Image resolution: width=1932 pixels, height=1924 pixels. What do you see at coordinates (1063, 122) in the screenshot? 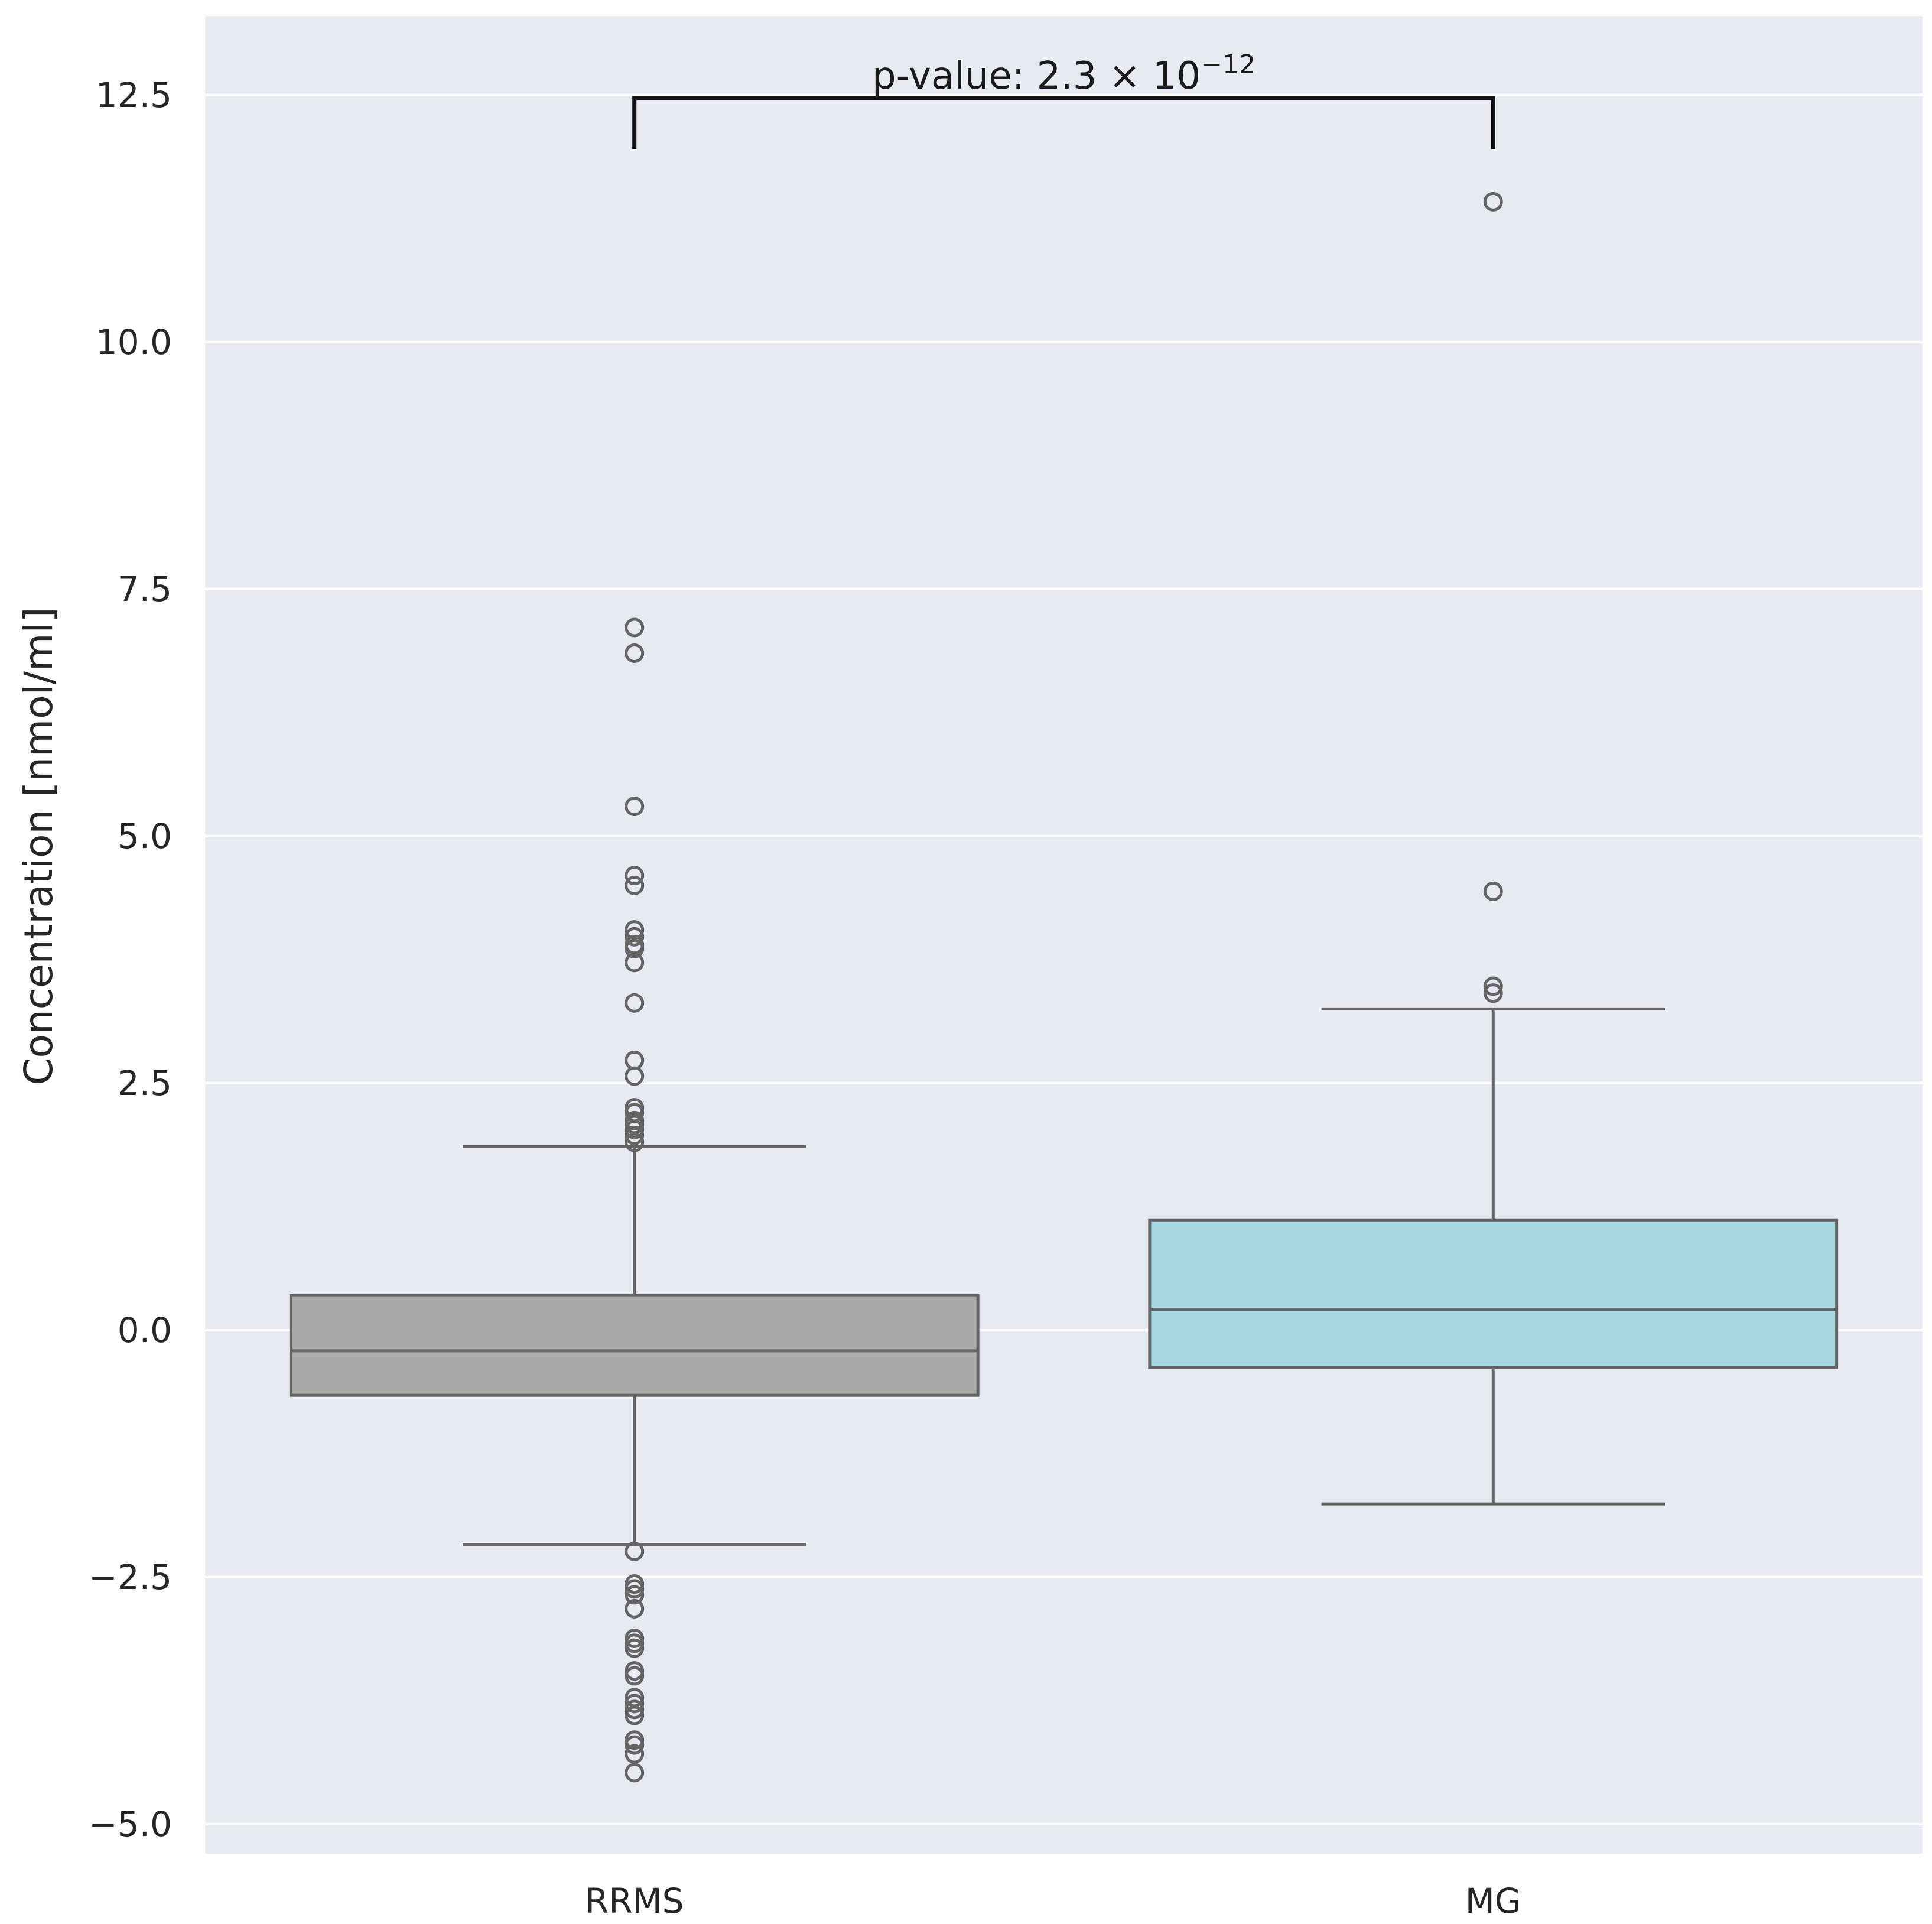
I see `significance-bracket` at bounding box center [1063, 122].